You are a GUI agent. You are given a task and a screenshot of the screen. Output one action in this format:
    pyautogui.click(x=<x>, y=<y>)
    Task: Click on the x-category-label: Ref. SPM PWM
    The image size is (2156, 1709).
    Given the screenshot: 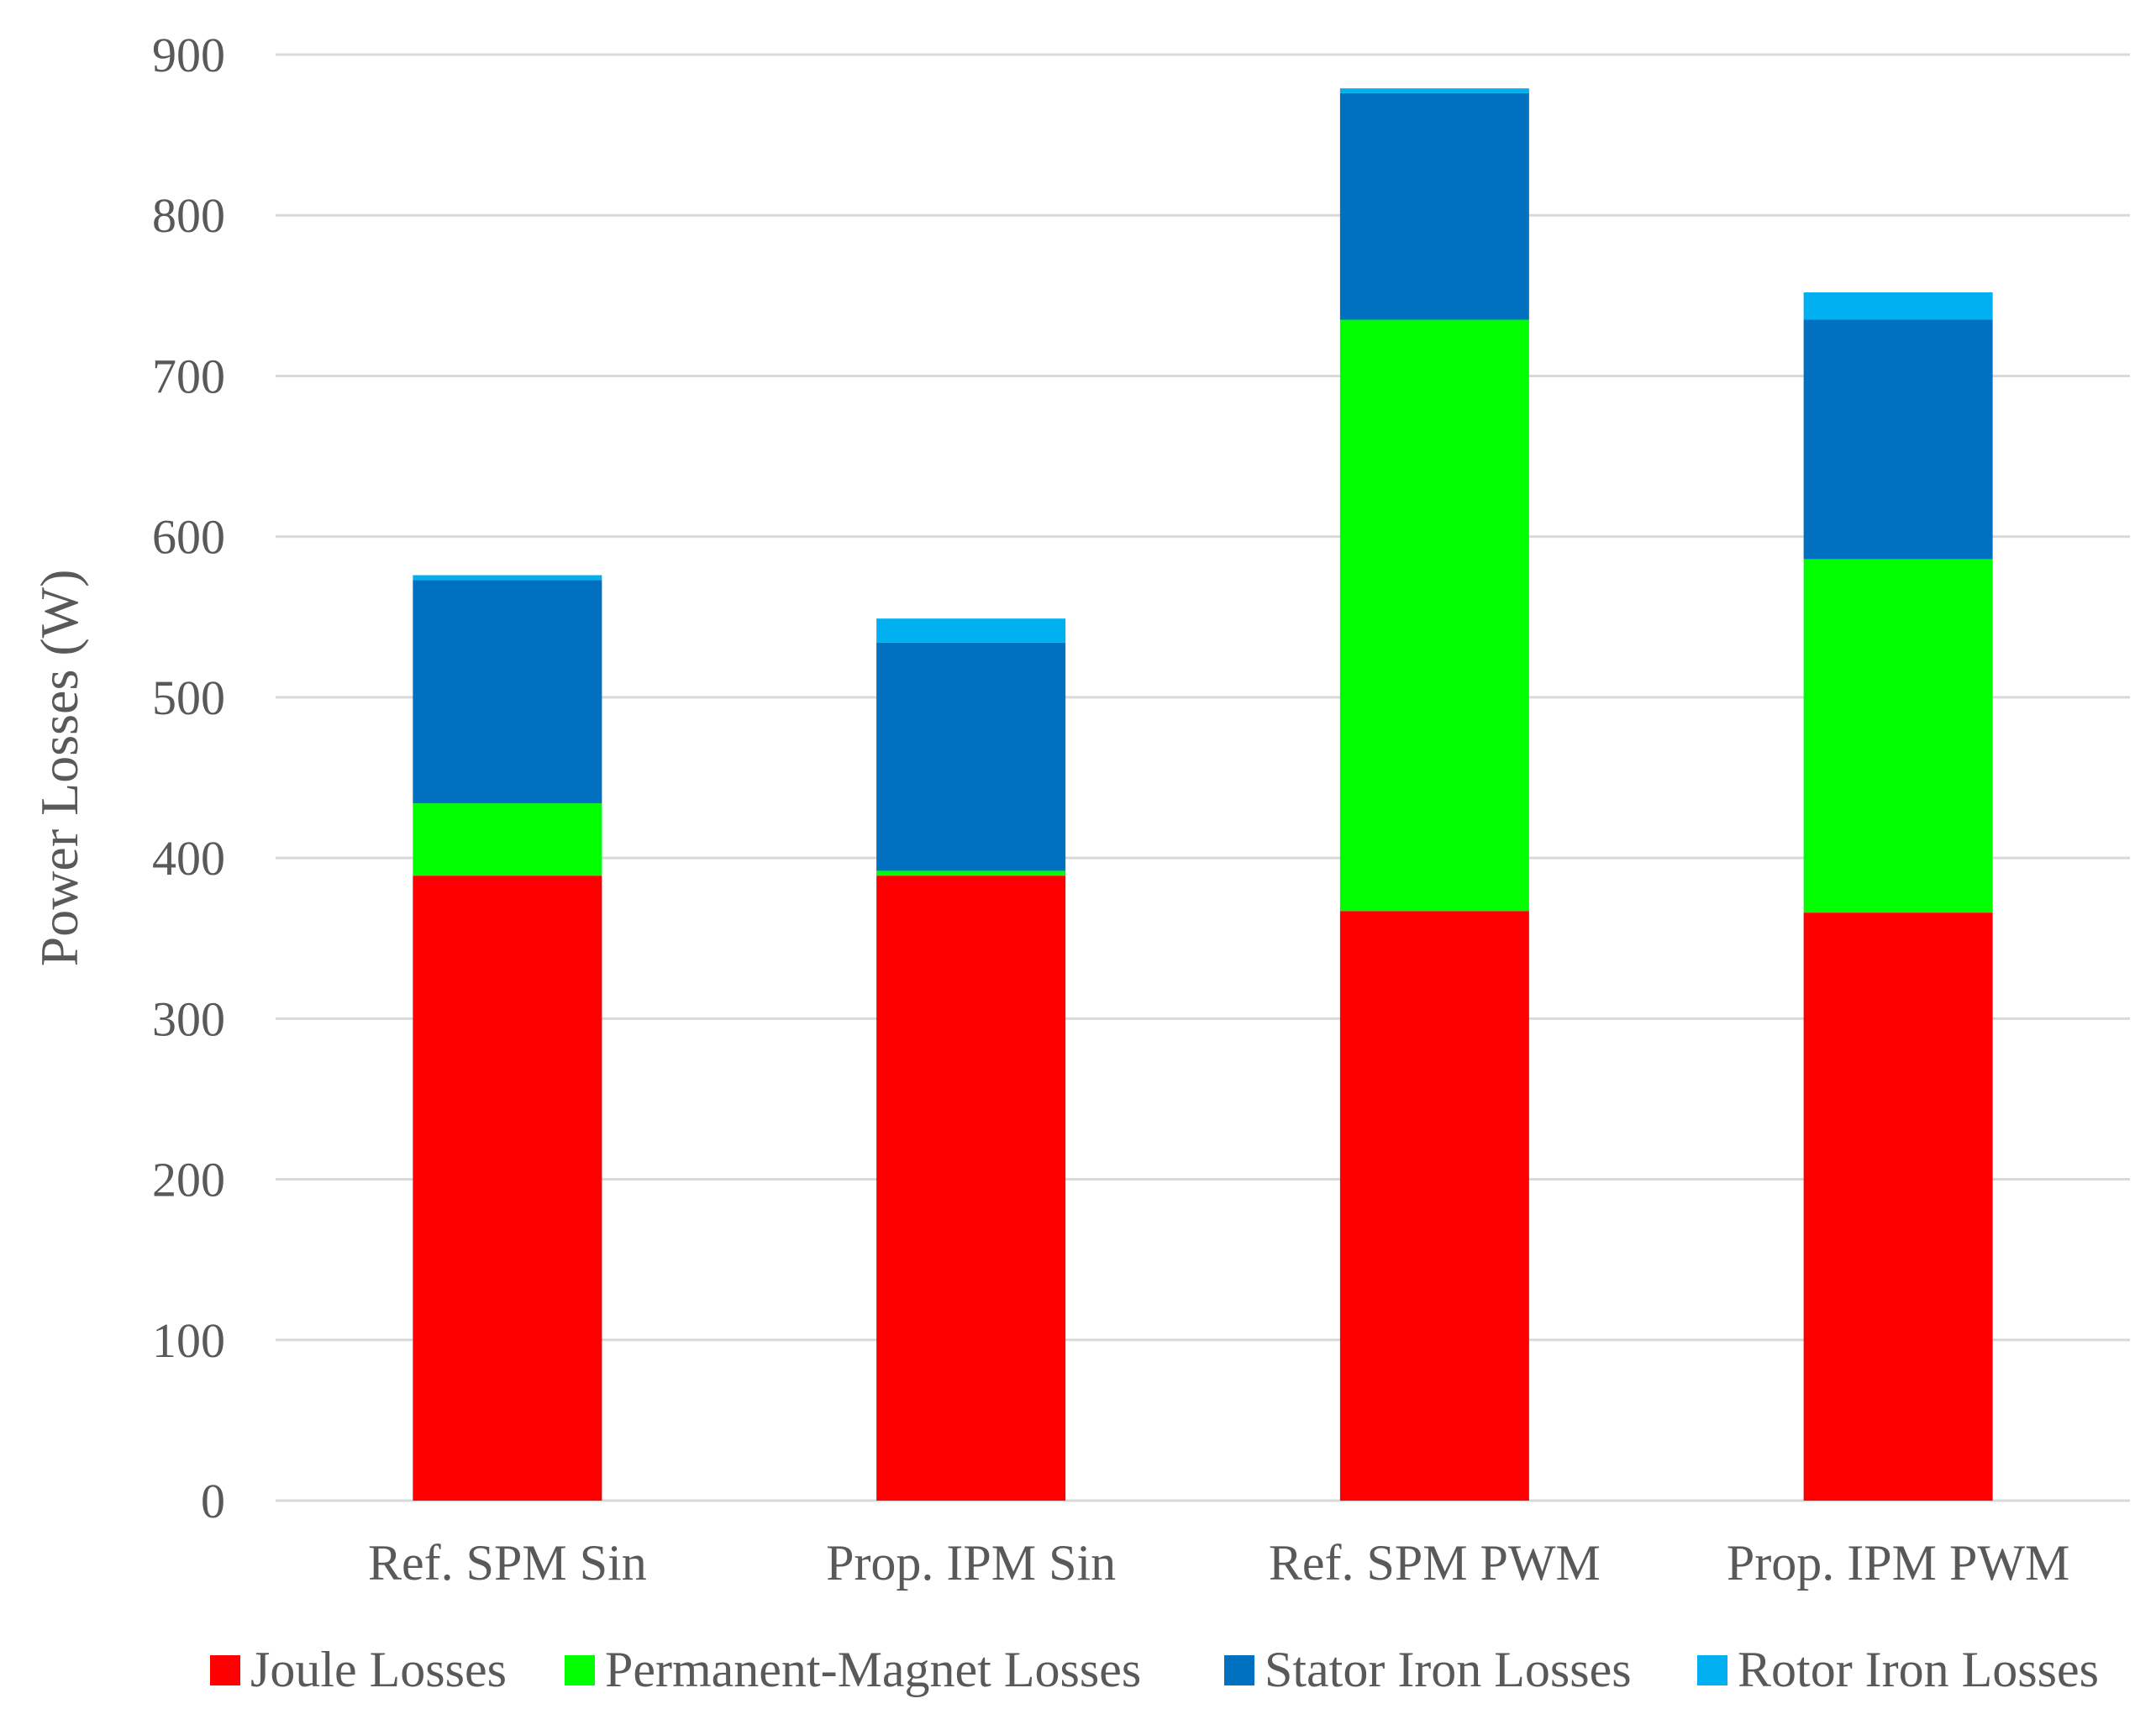 What is the action you would take?
    pyautogui.click(x=1435, y=1563)
    